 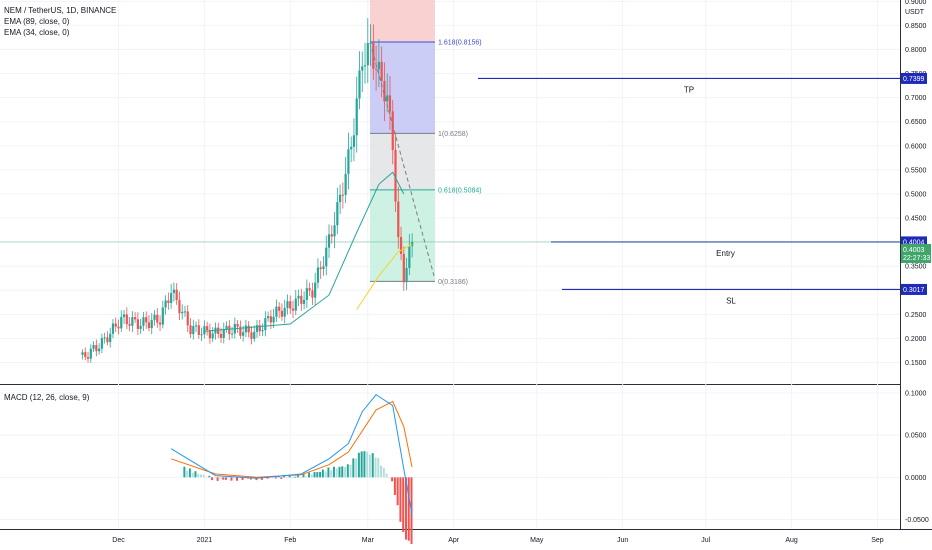 I want to click on macd-axis: 0.1000 0.0500 0.0000 -0.0500, so click(x=917, y=458).